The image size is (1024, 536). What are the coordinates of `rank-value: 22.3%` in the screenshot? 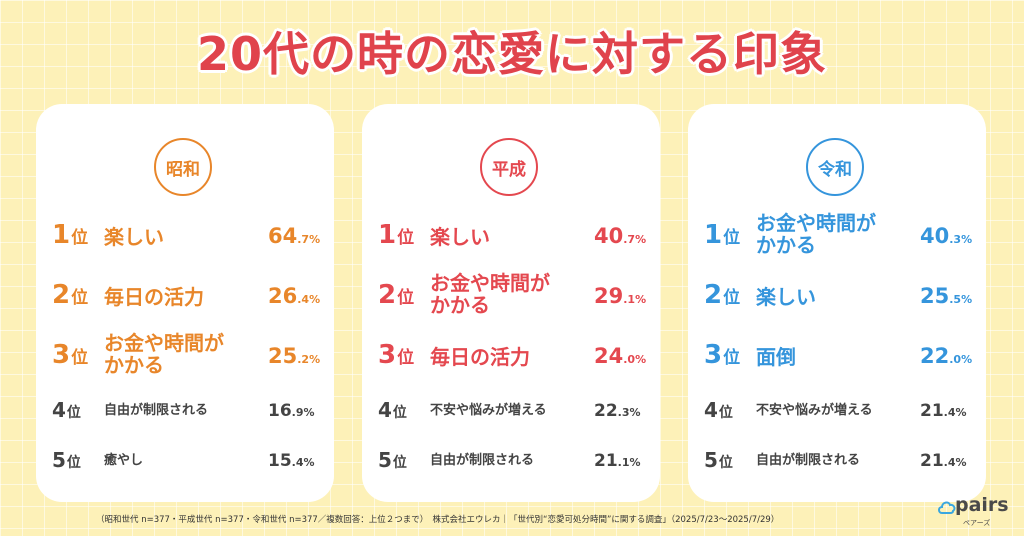 It's located at (617, 411).